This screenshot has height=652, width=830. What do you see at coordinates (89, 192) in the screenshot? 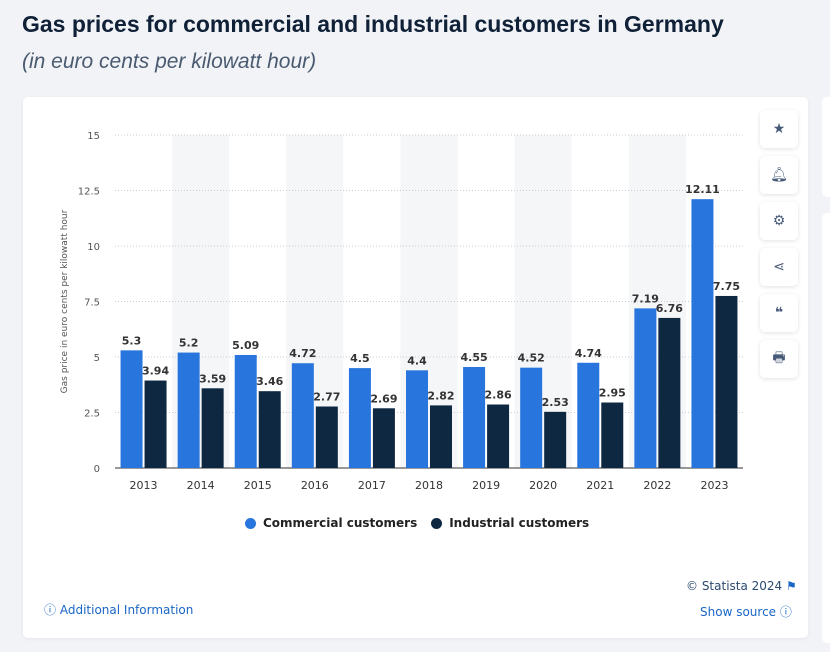
I see `y-tick-label: 12.5` at bounding box center [89, 192].